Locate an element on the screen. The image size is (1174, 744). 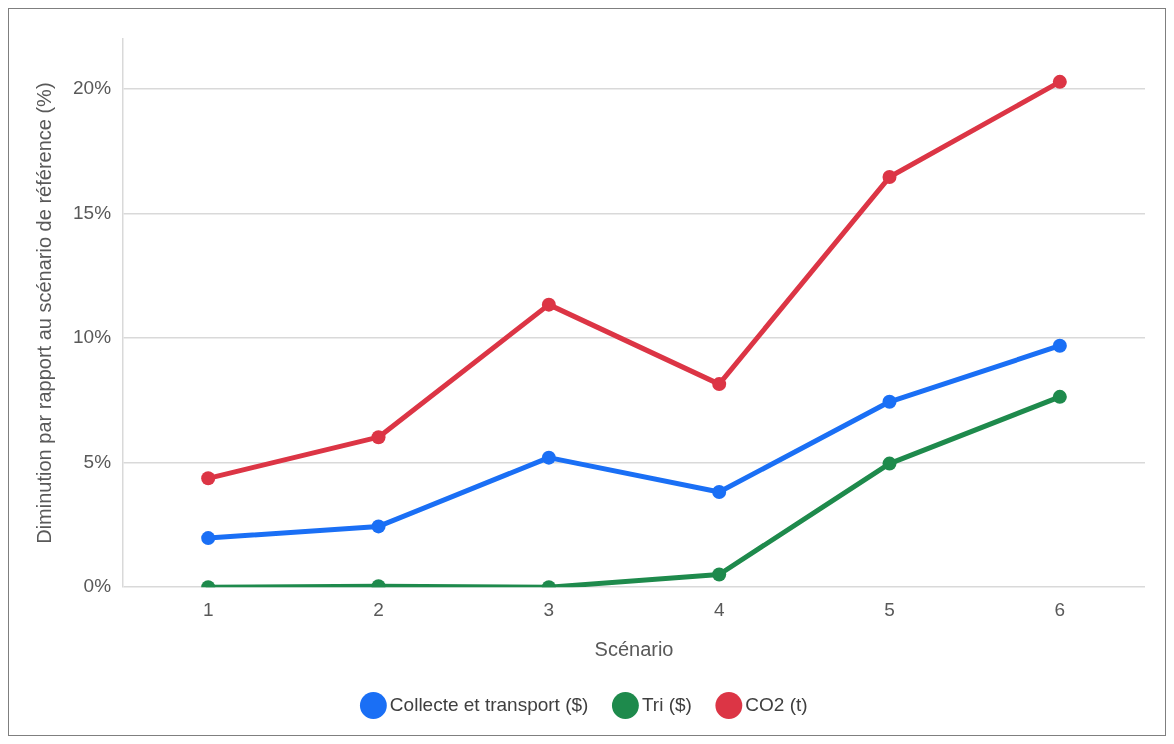
x-tick-label: 2 is located at coordinates (378, 609).